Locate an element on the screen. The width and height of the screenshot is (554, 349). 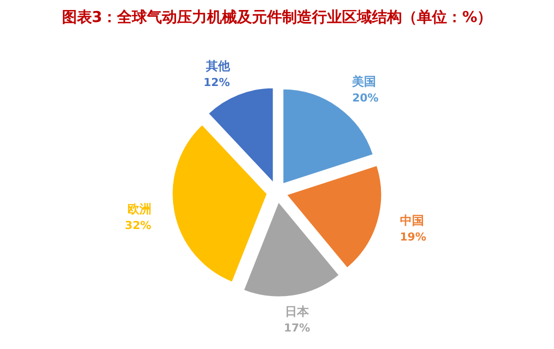
data-label: 19% is located at coordinates (413, 237).